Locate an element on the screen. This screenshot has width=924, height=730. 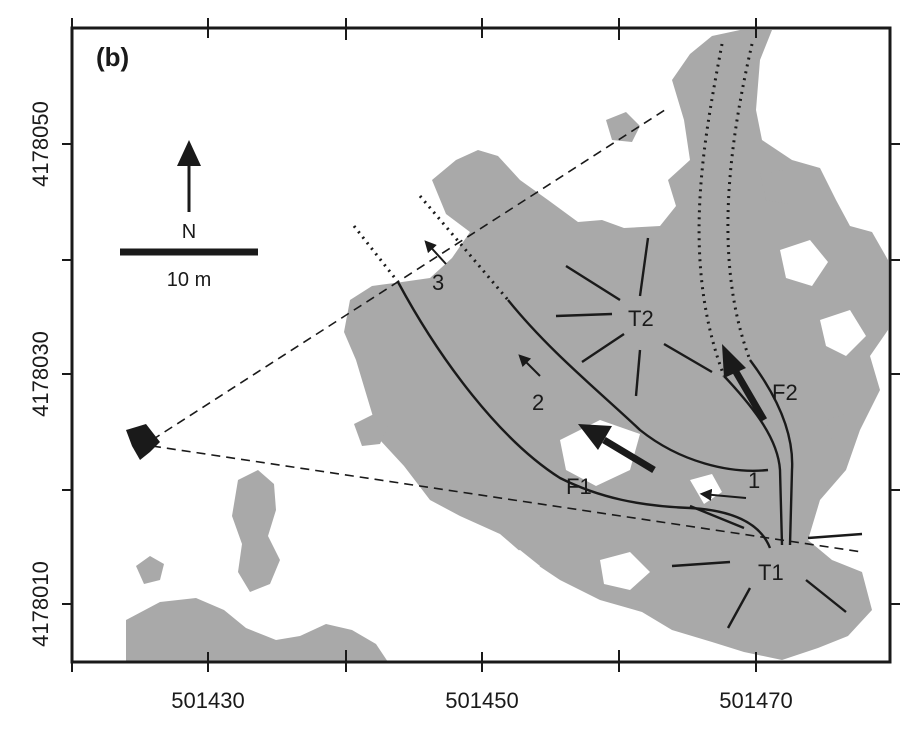
label-f2: F2 is located at coordinates (785, 392).